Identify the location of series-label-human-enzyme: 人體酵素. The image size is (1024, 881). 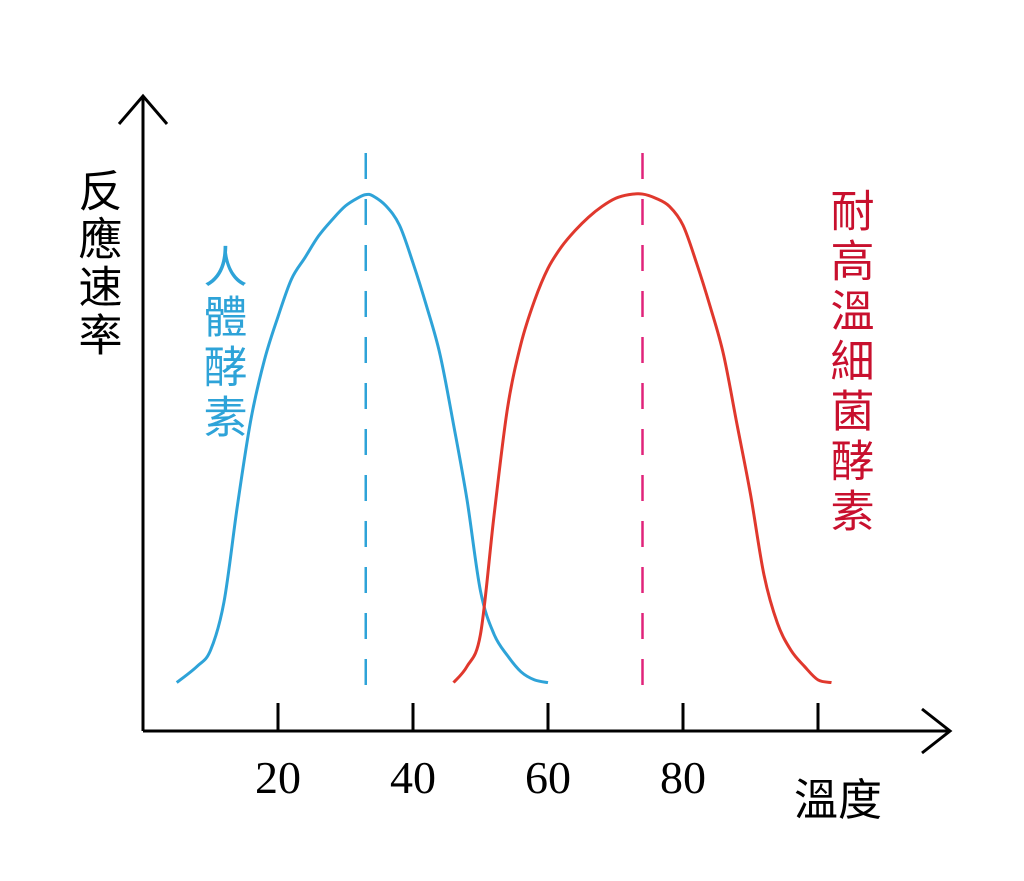
(221, 344).